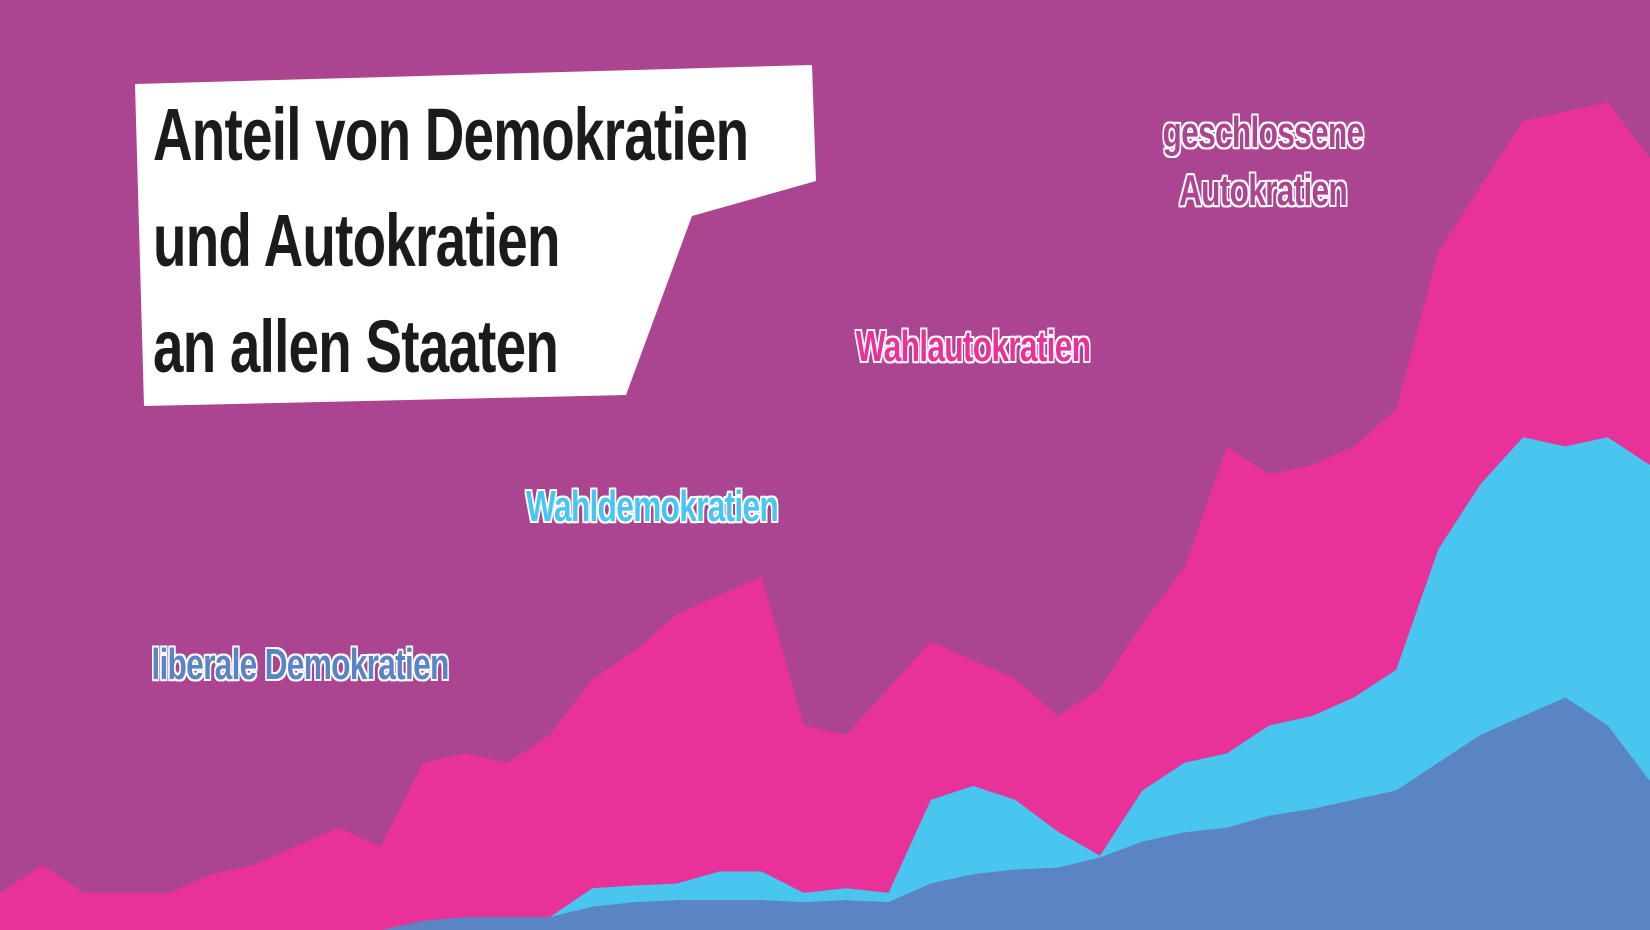 Image resolution: width=1650 pixels, height=930 pixels. I want to click on legend-label: Wahldemokratien, so click(652, 506).